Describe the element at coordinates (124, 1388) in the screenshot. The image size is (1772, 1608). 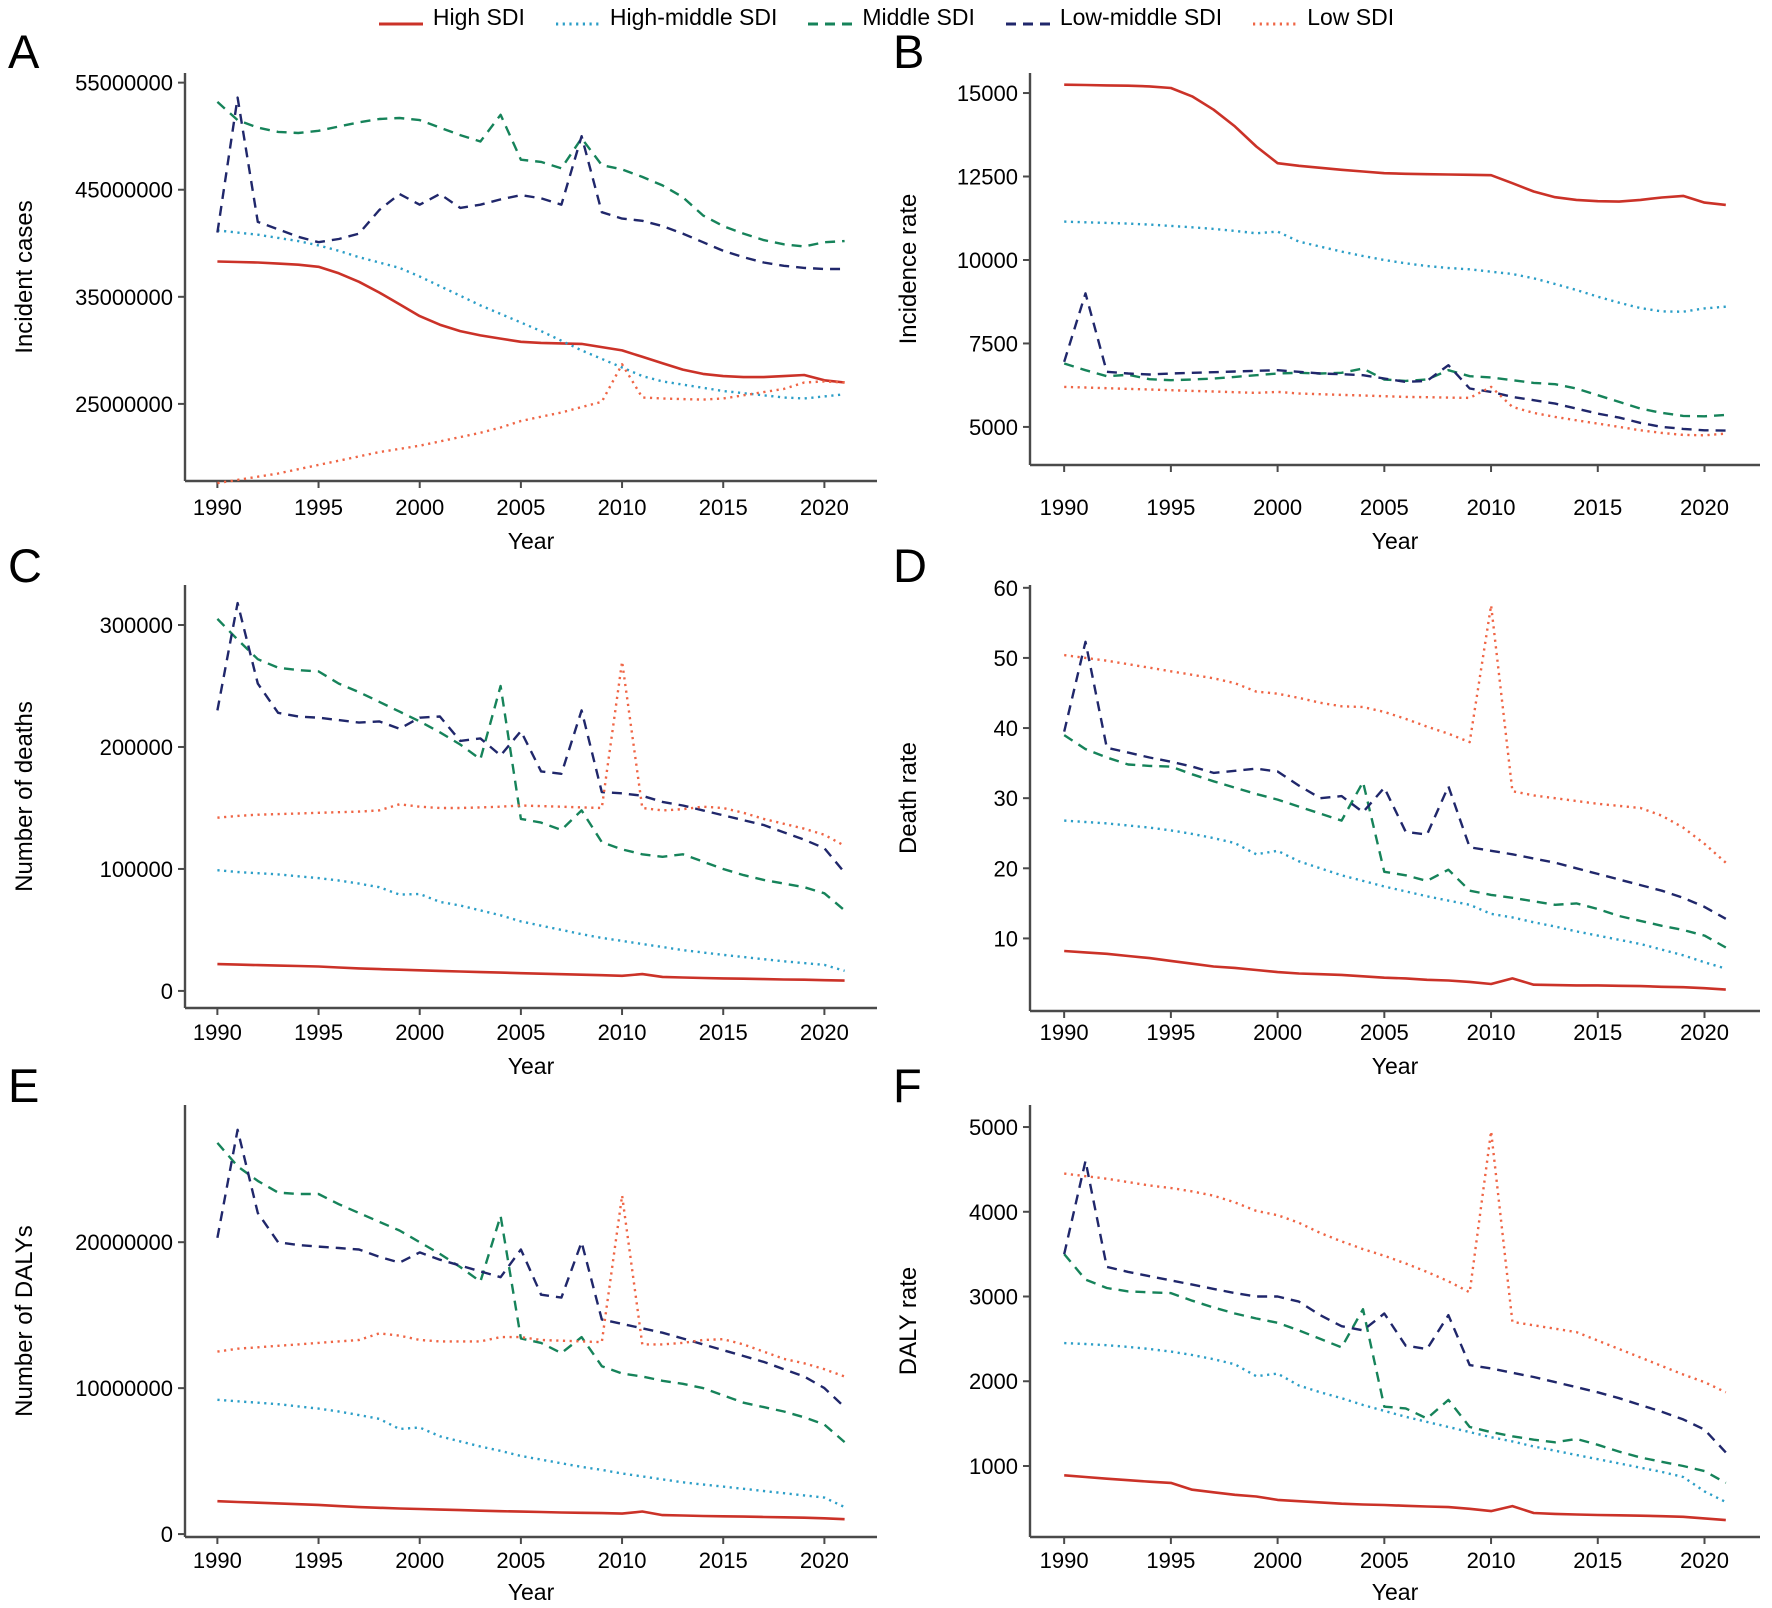
I see `y-tick-label: 10000000` at that location.